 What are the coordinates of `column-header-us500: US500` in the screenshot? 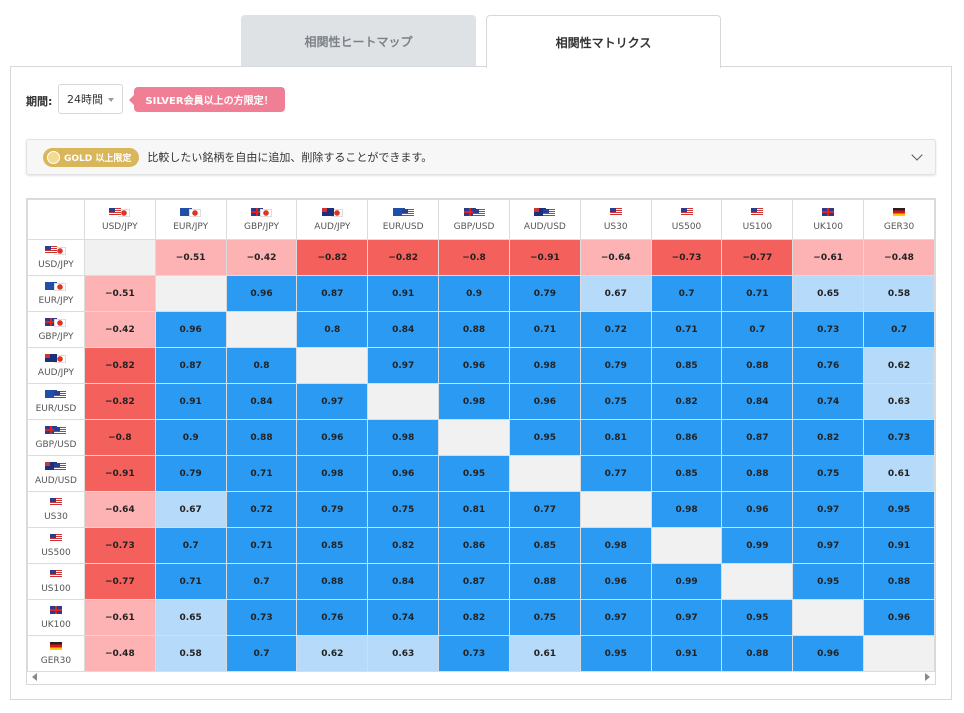 It's located at (686, 219).